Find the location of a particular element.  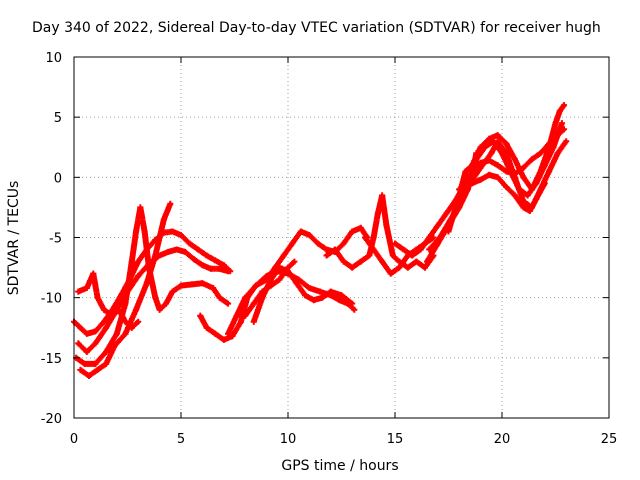

y-tick-label: -15 is located at coordinates (51, 359).